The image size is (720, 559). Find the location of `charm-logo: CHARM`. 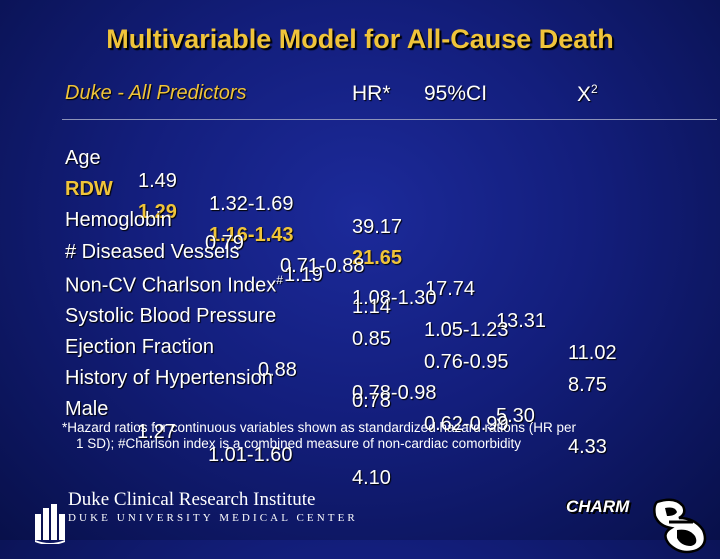

charm-logo: CHARM is located at coordinates (598, 506).